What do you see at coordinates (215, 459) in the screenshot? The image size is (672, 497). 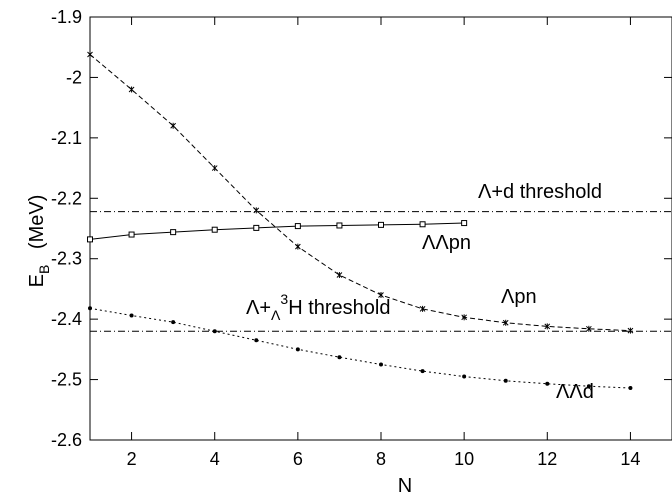 I see `x-tick-label: 4` at bounding box center [215, 459].